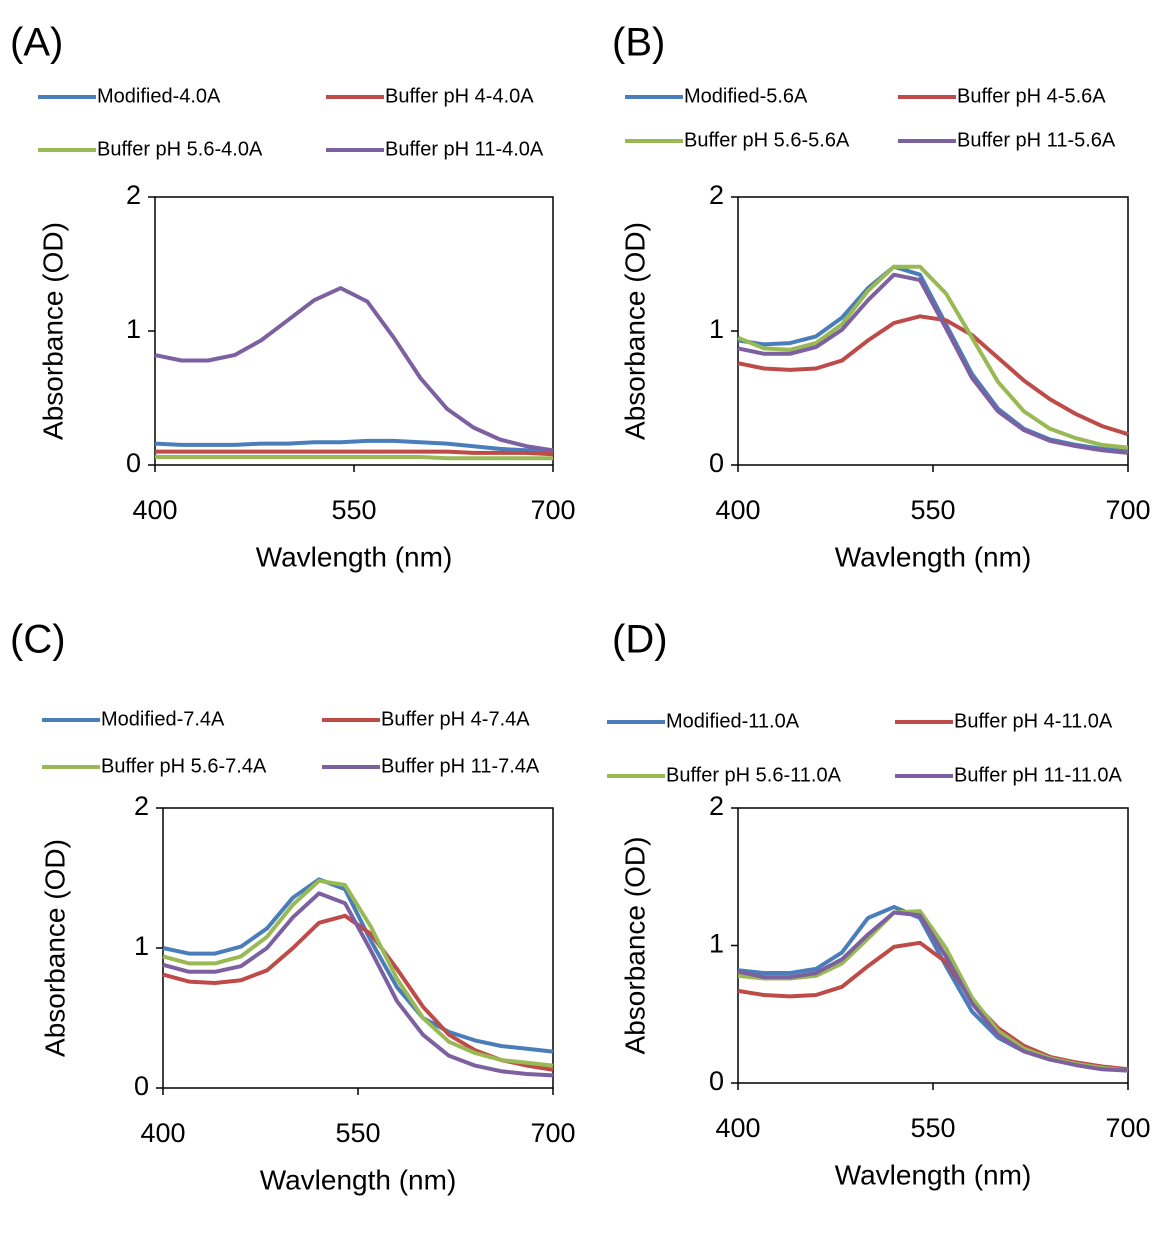  What do you see at coordinates (1031, 96) in the screenshot?
I see `legend-label: Buffer pH 4-5.6A` at bounding box center [1031, 96].